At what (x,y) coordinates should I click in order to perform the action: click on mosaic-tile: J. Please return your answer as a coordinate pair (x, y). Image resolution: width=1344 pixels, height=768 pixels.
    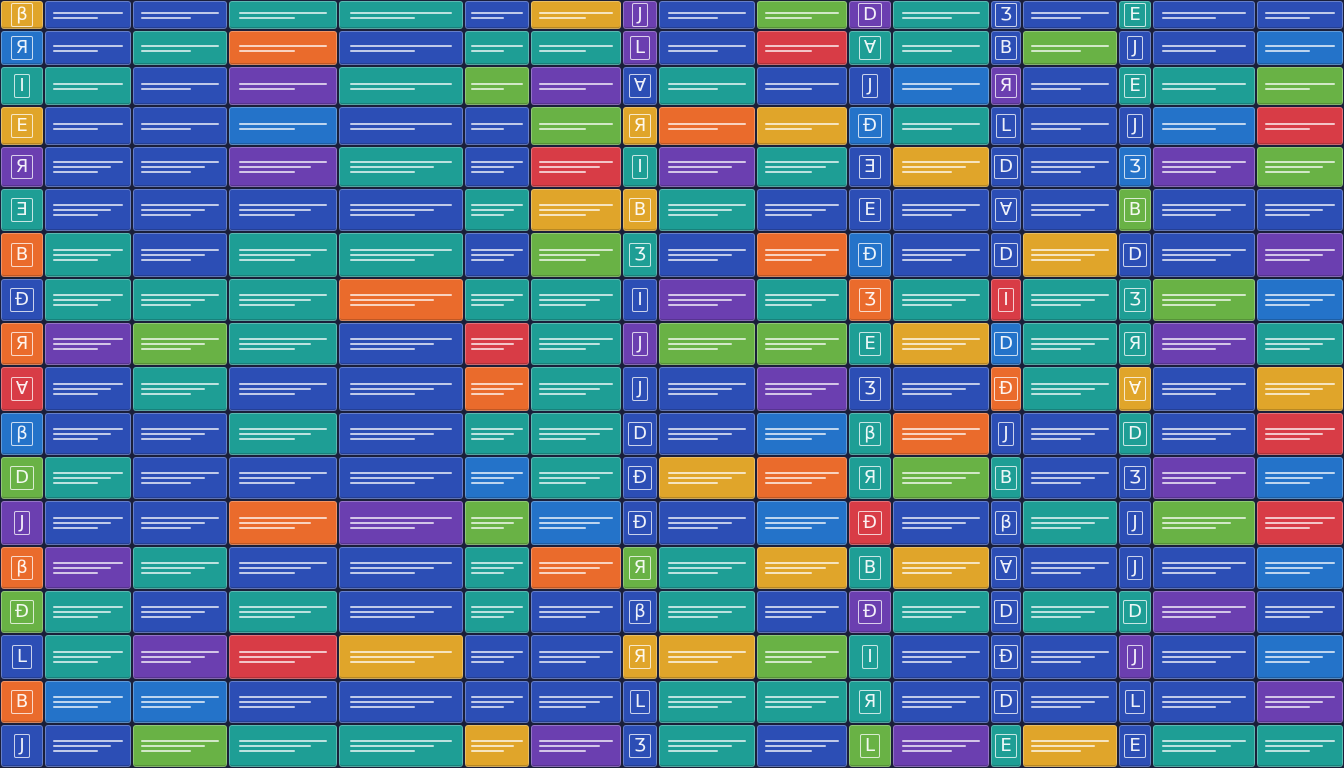
    Looking at the image, I should click on (1135, 657).